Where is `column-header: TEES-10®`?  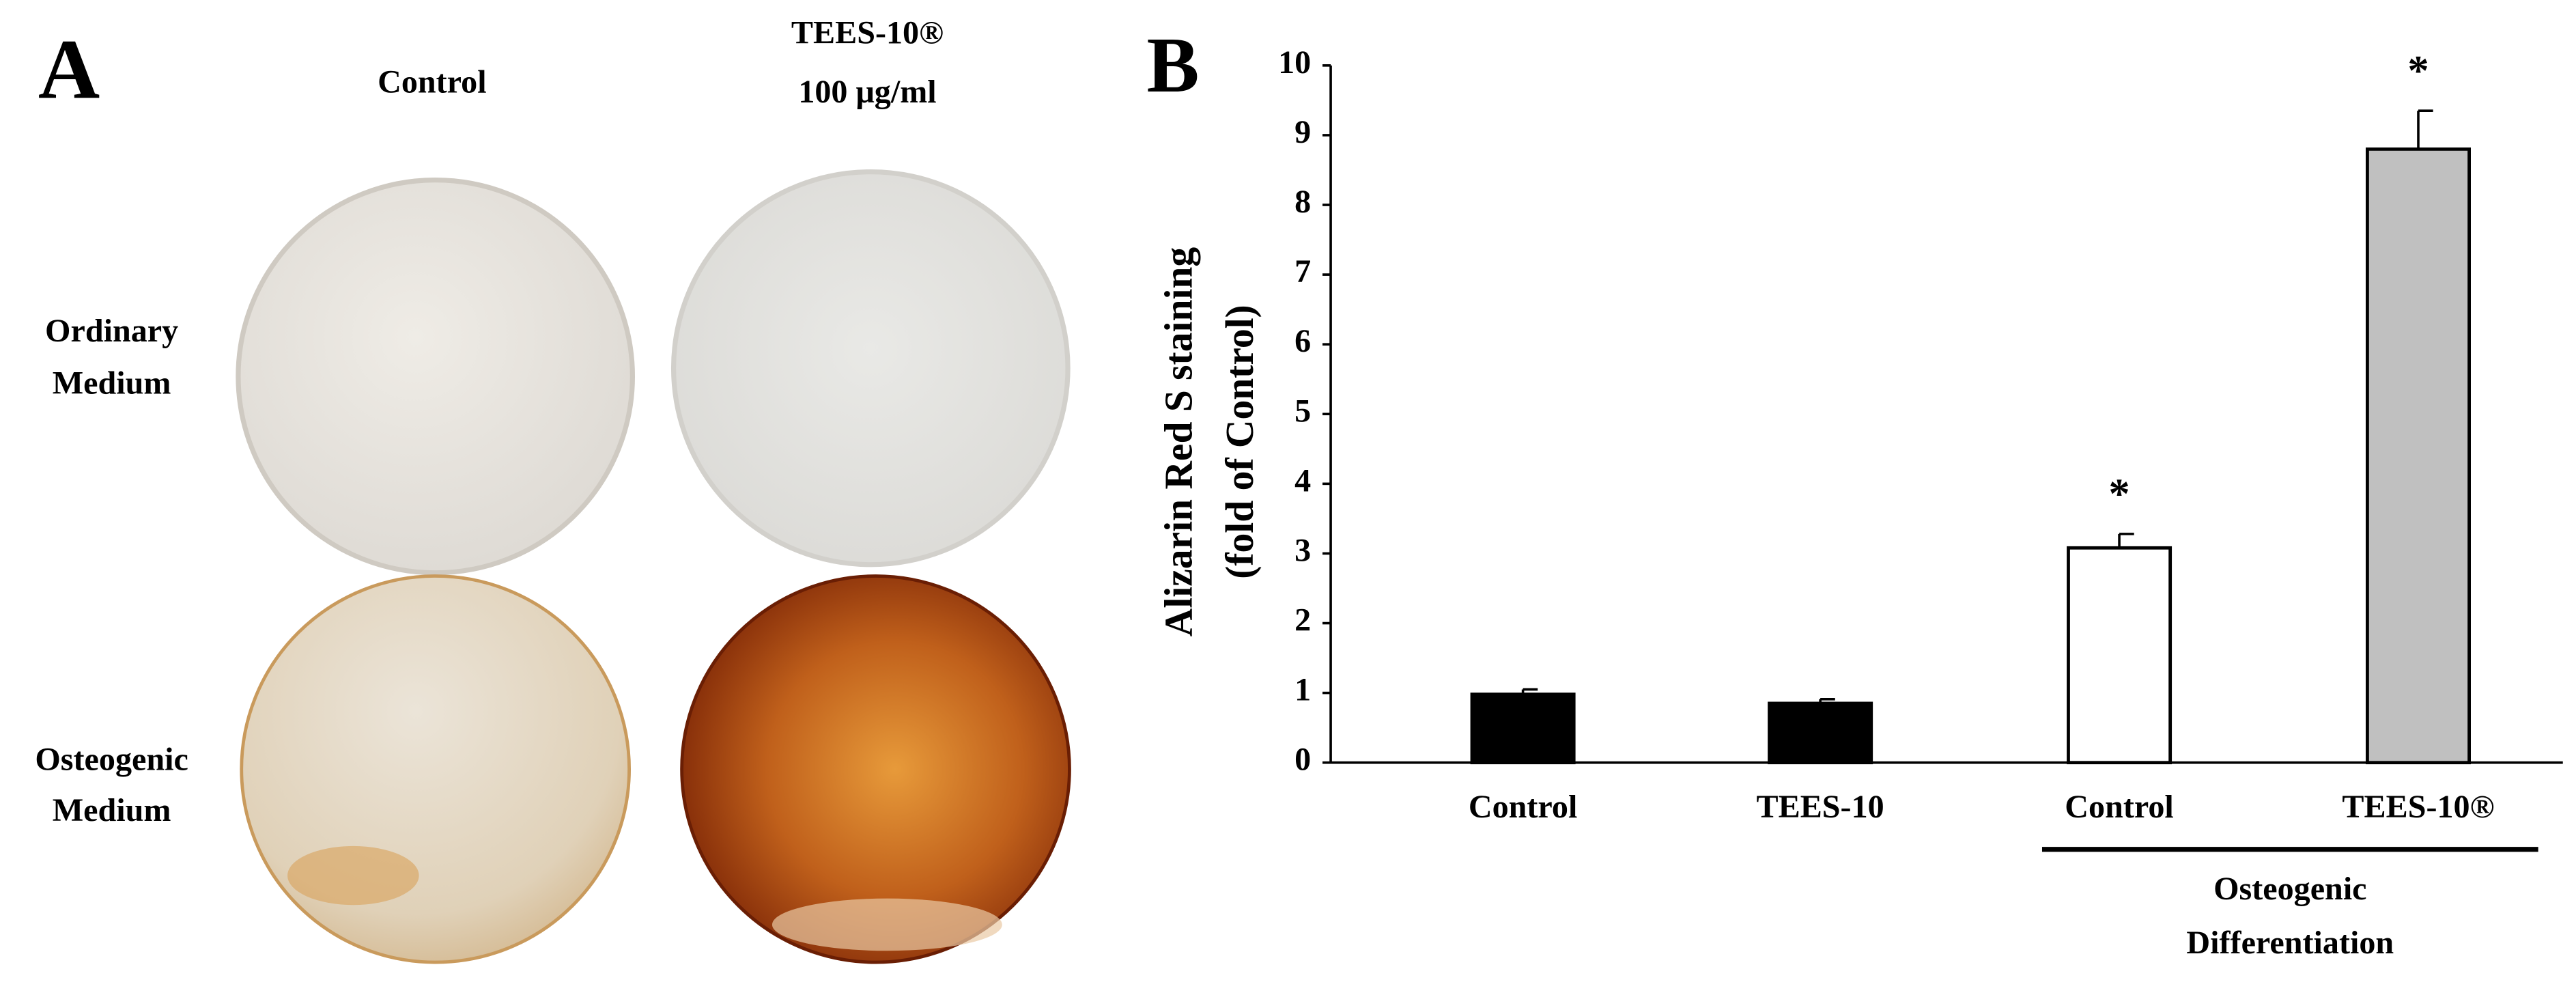 column-header: TEES-10® is located at coordinates (868, 33).